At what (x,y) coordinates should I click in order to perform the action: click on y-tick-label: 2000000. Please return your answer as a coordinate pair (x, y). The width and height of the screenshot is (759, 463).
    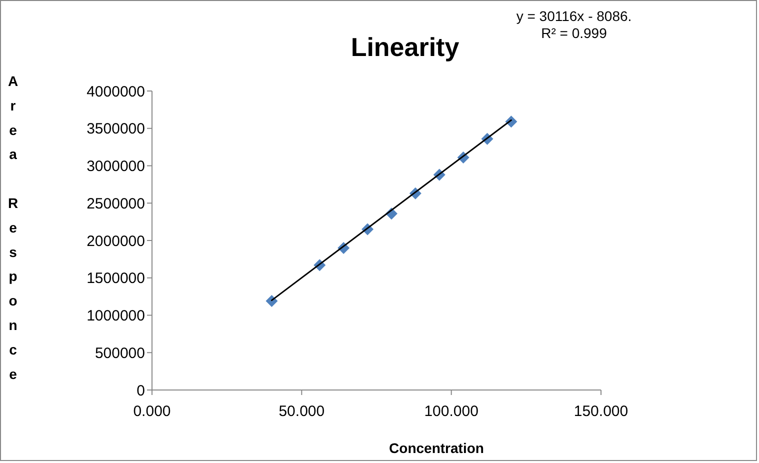
    Looking at the image, I should click on (115, 241).